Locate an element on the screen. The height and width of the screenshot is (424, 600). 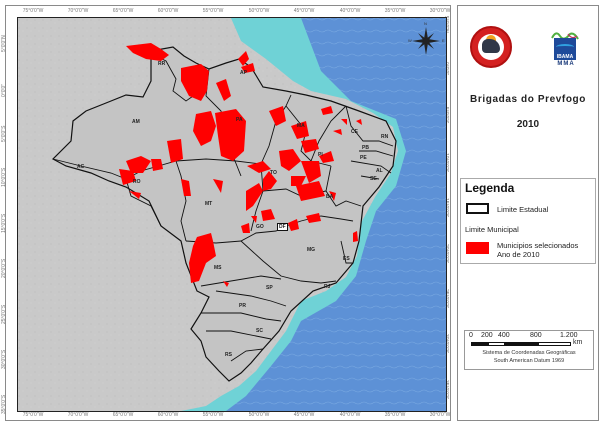
top-tick-label: 45°0'0"W is located at coordinates (304, 11).